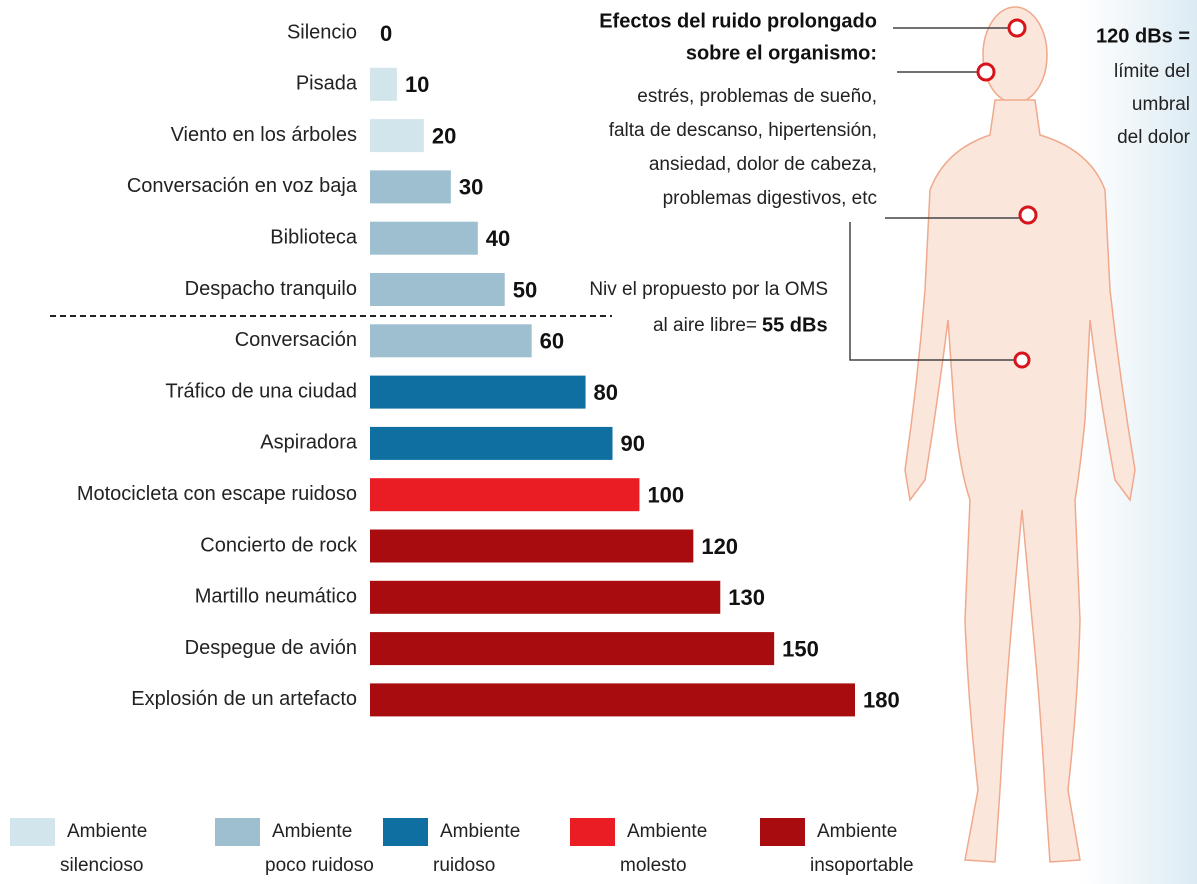 Image resolution: width=1197 pixels, height=884 pixels. I want to click on category-label: Motocicleta con escape ruidoso, so click(217, 494).